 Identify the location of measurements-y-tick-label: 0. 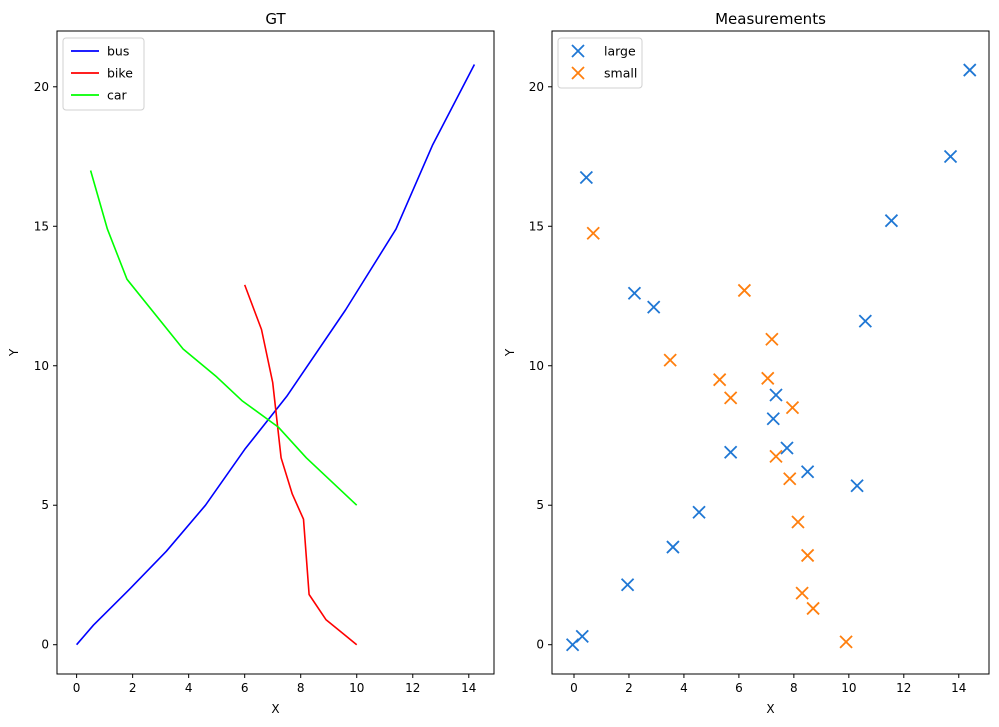
(540, 645).